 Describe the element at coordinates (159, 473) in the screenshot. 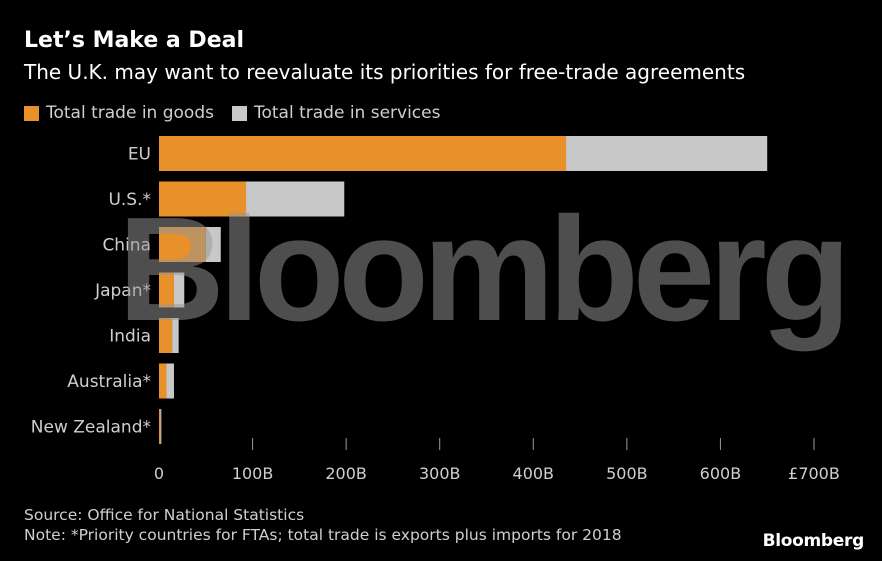

I see `x-tick-label: 0` at that location.